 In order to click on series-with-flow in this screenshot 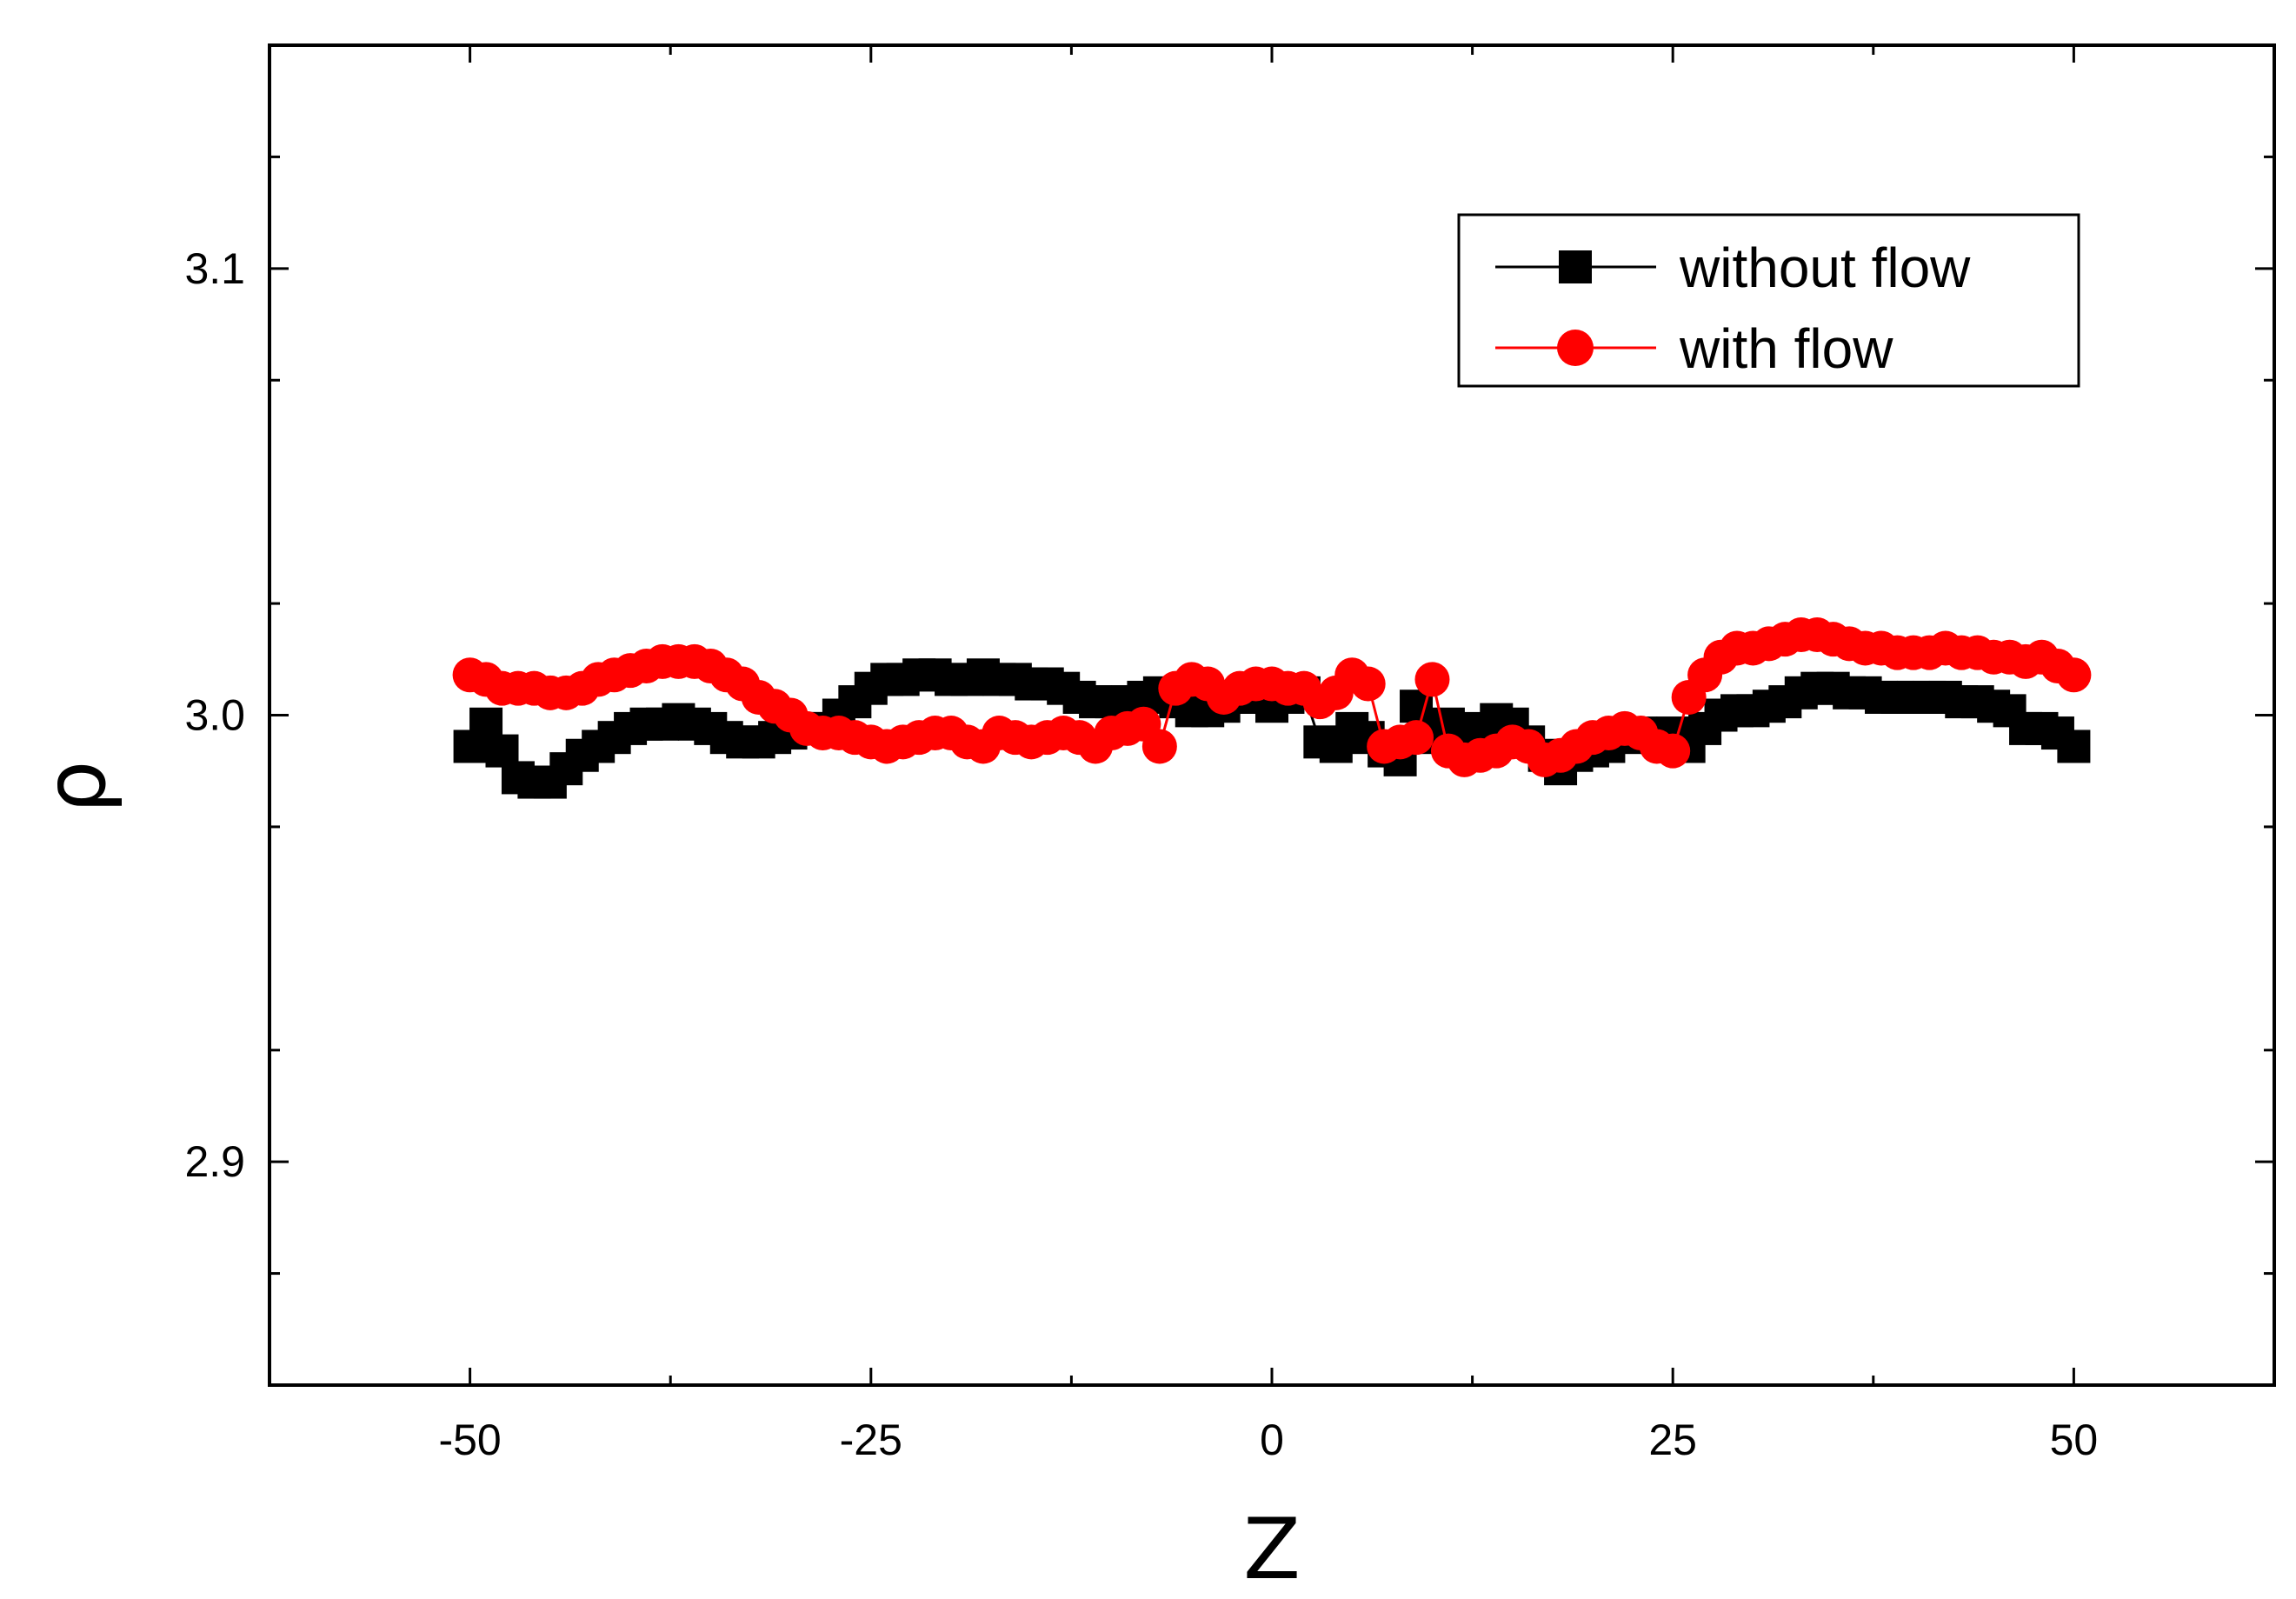, I will do `click(1272, 697)`.